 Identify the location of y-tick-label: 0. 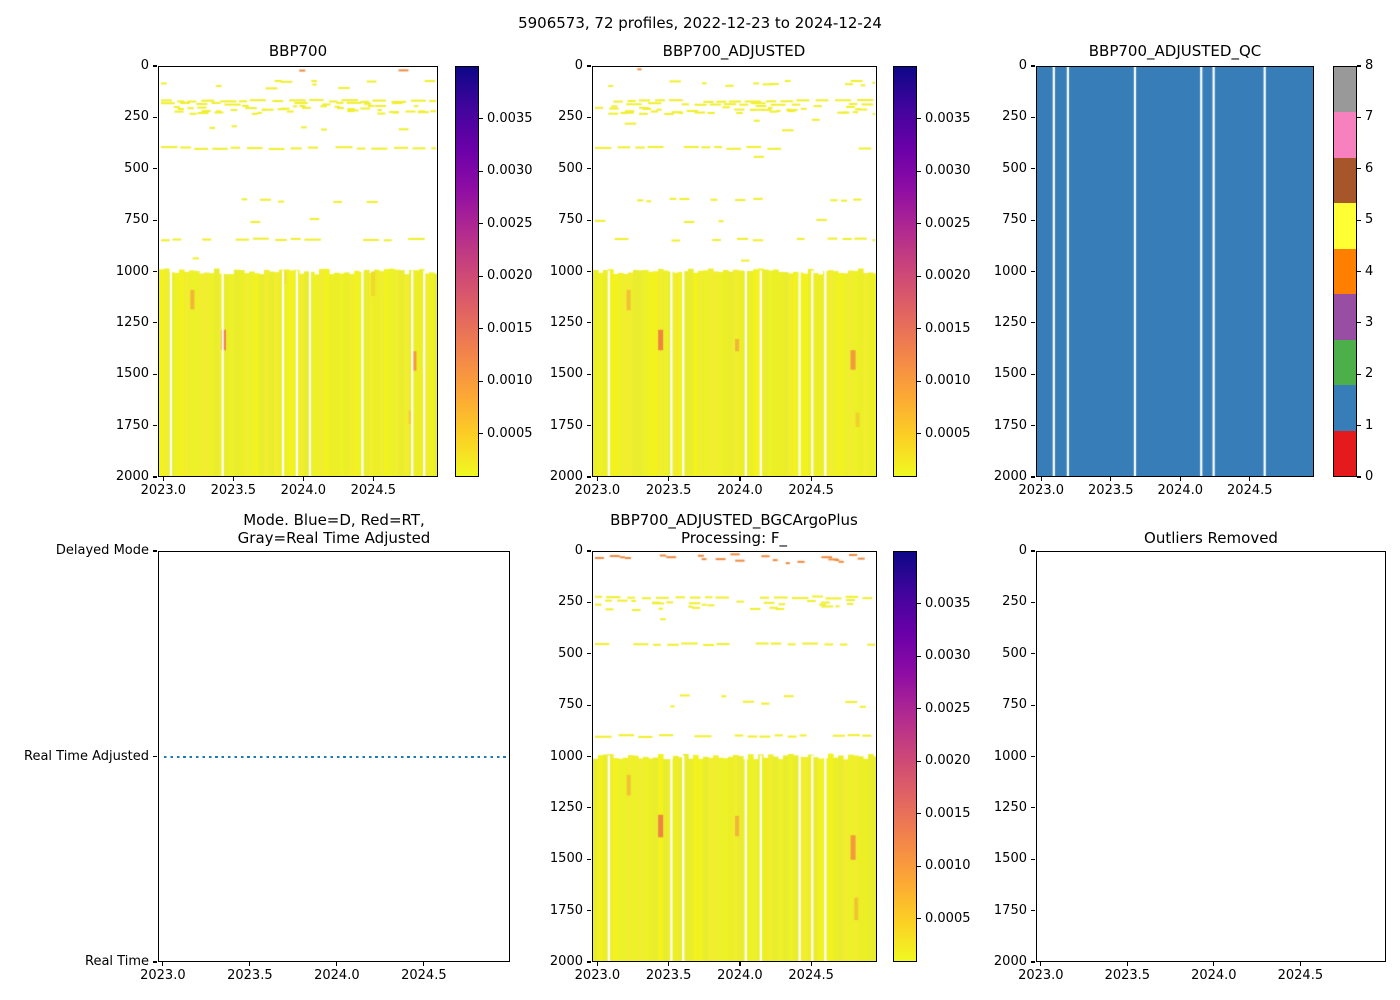
(1022, 65).